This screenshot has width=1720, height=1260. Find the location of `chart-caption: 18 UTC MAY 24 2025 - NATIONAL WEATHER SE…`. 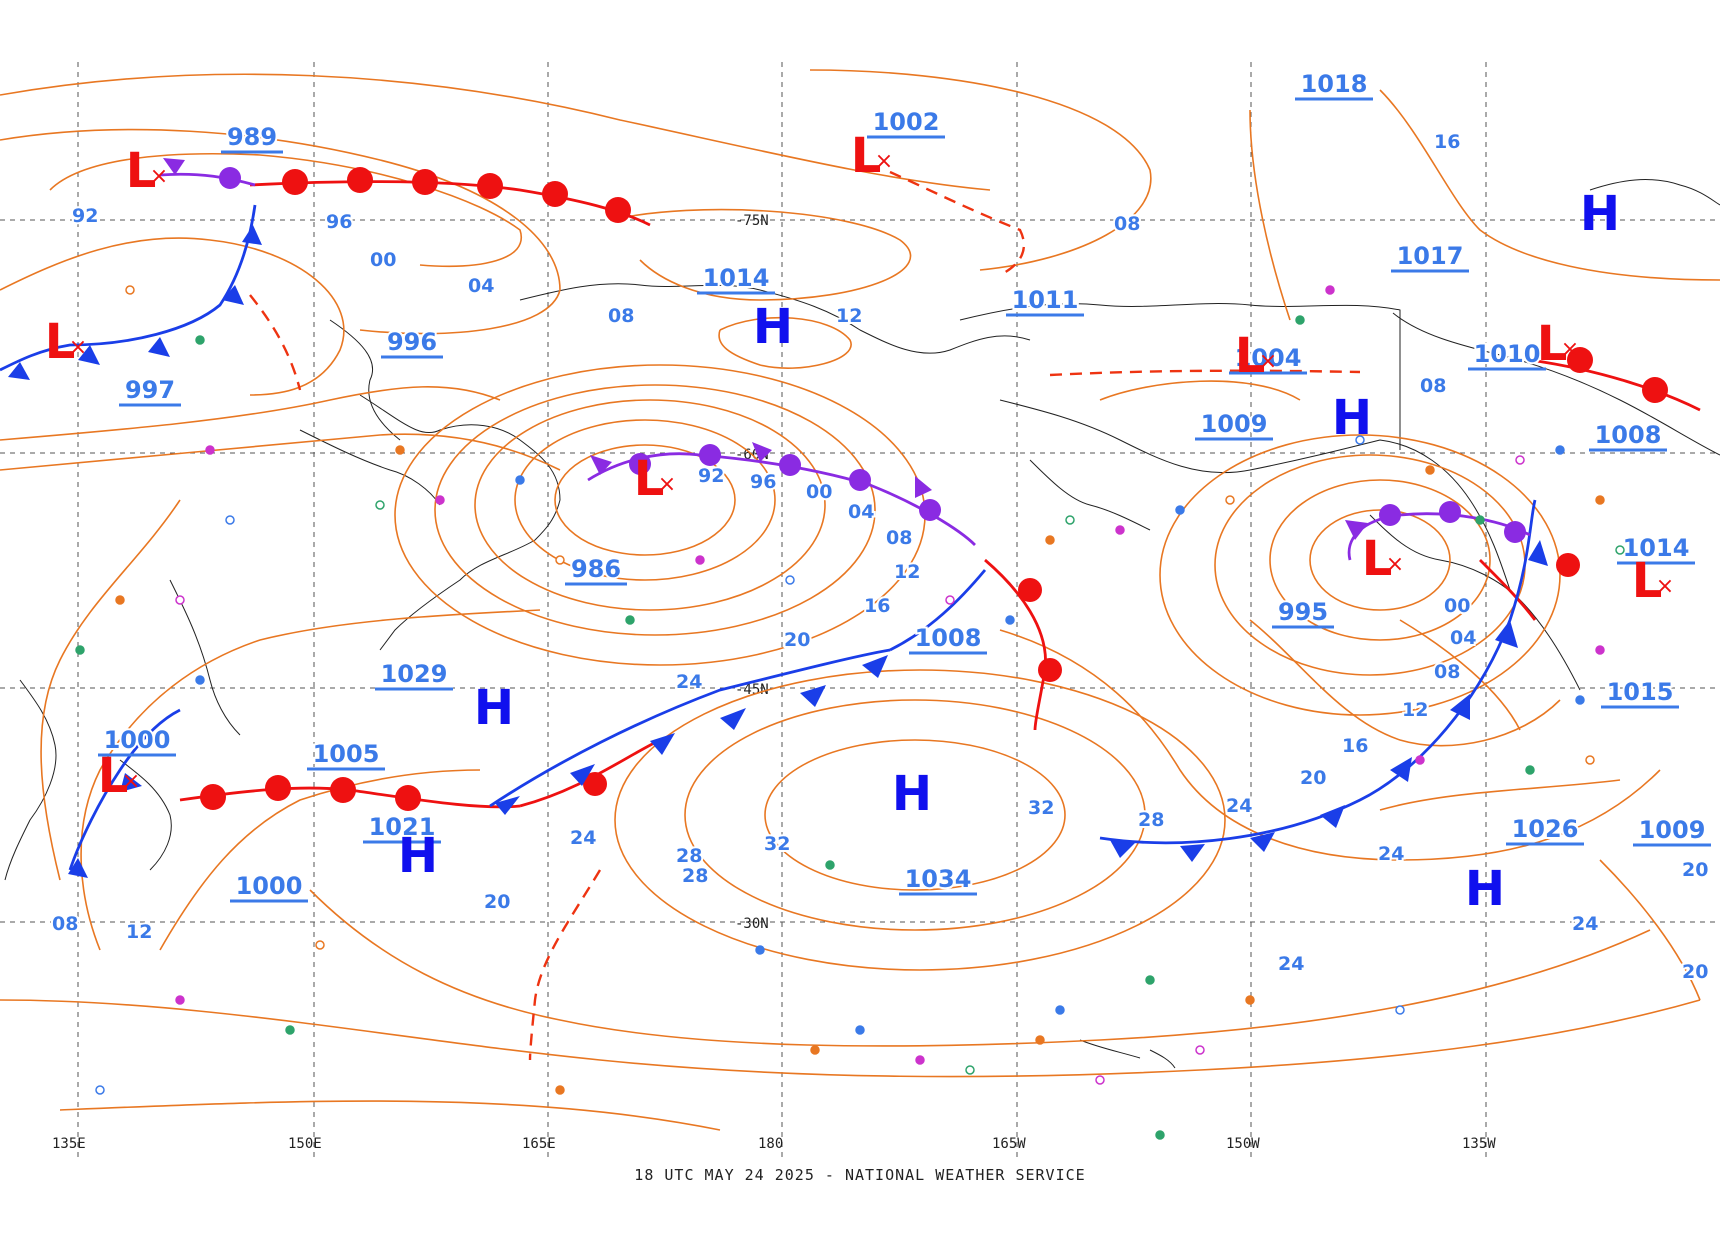

chart-caption: 18 UTC MAY 24 2025 - NATIONAL WEATHER SE… is located at coordinates (860, 1175).